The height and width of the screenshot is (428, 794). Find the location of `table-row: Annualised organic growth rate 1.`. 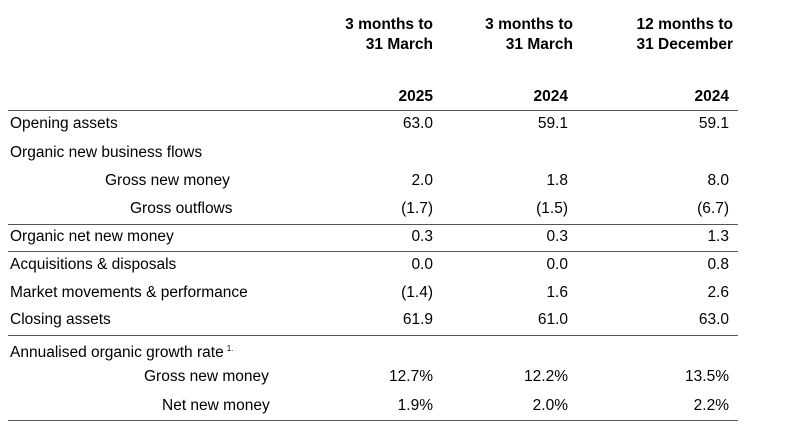

table-row: Annualised organic growth rate 1. is located at coordinates (397, 349).